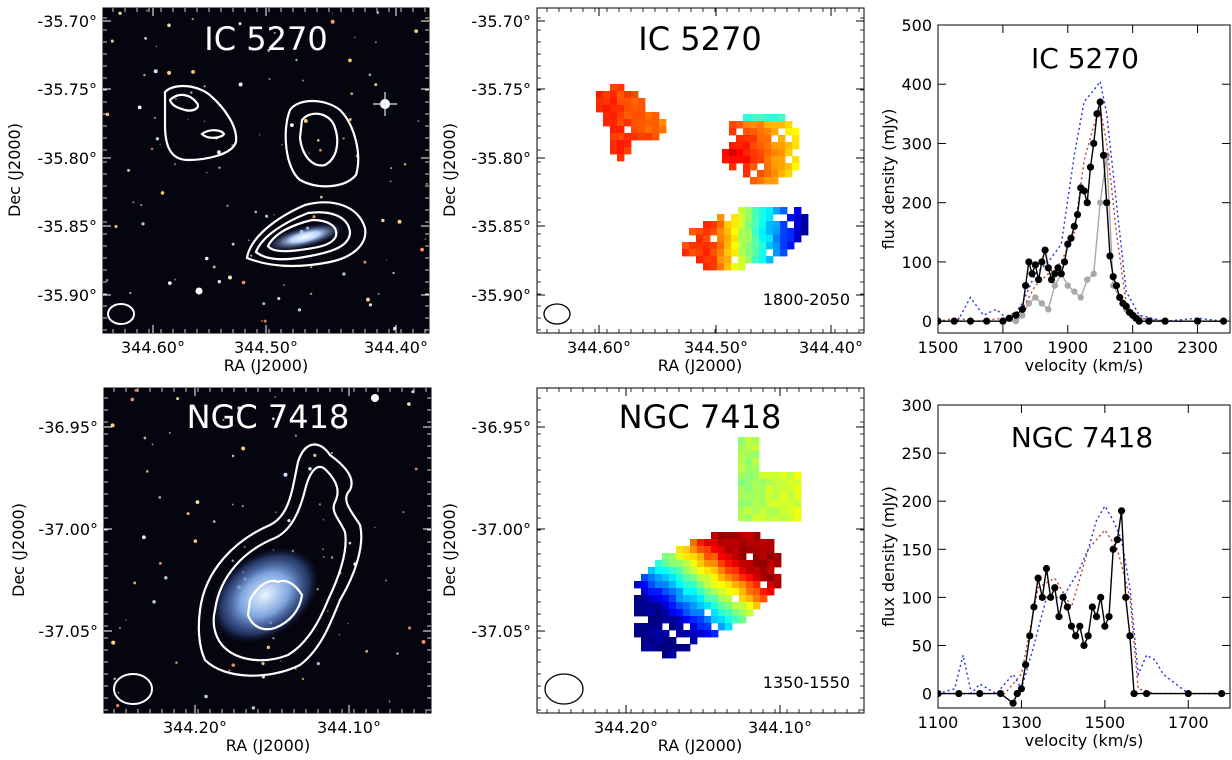  What do you see at coordinates (280, 560) in the screenshot?
I see `hi-contours` at bounding box center [280, 560].